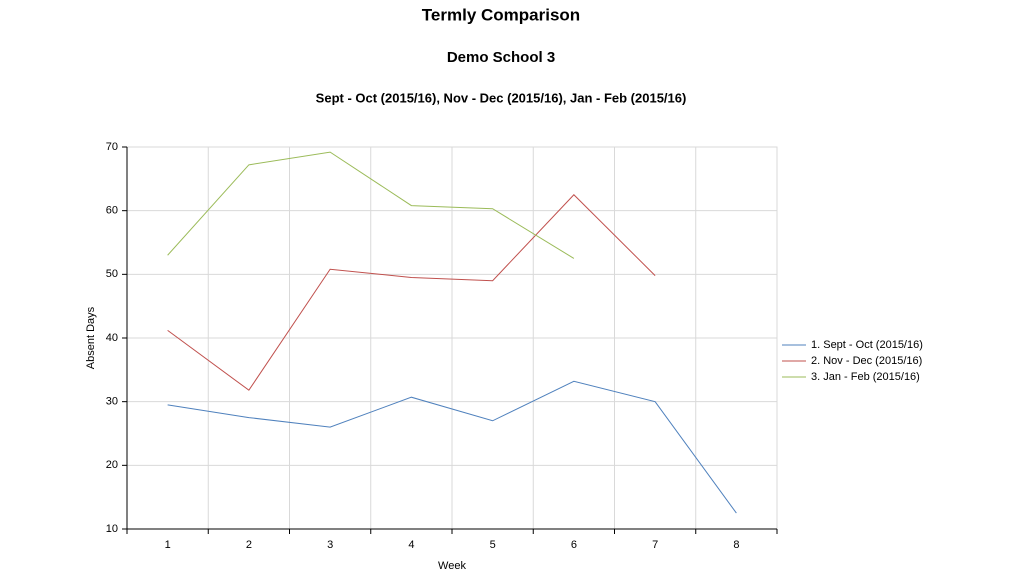 The image size is (1024, 576). I want to click on x-tick-label: 1, so click(168, 545).